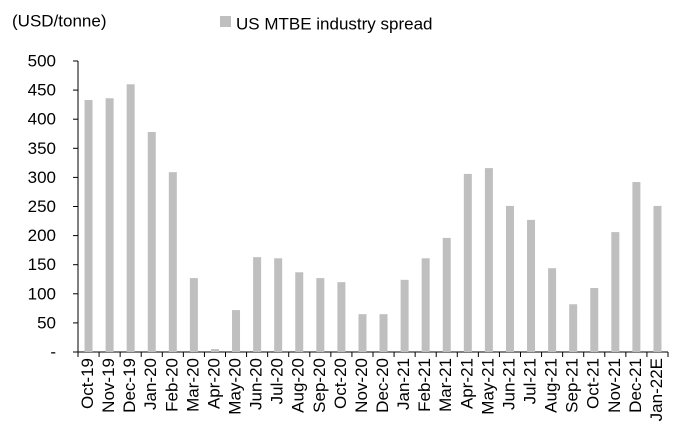  I want to click on x-tick-label: Jul-21, so click(530, 381).